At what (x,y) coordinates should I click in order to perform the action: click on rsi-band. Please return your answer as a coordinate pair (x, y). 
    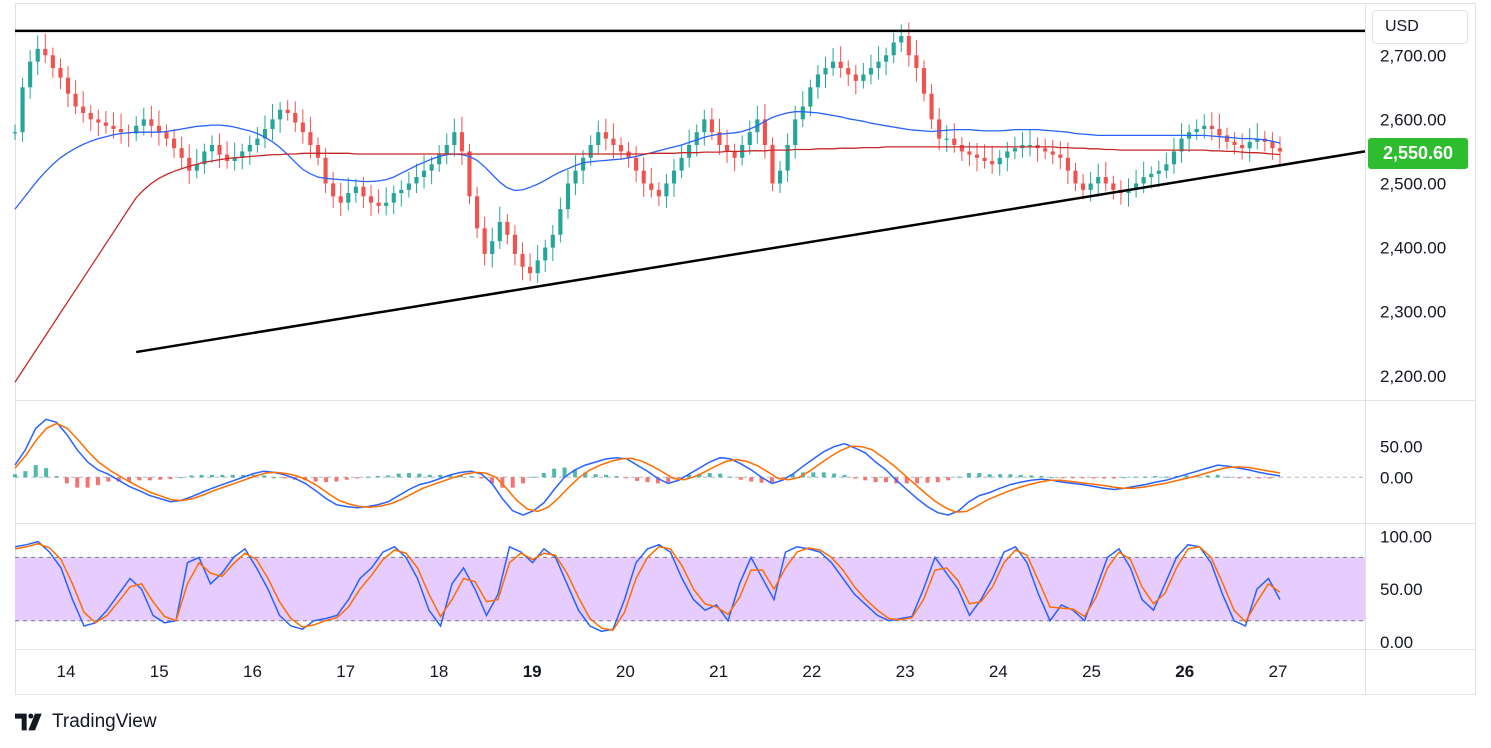
    Looking at the image, I should click on (690, 589).